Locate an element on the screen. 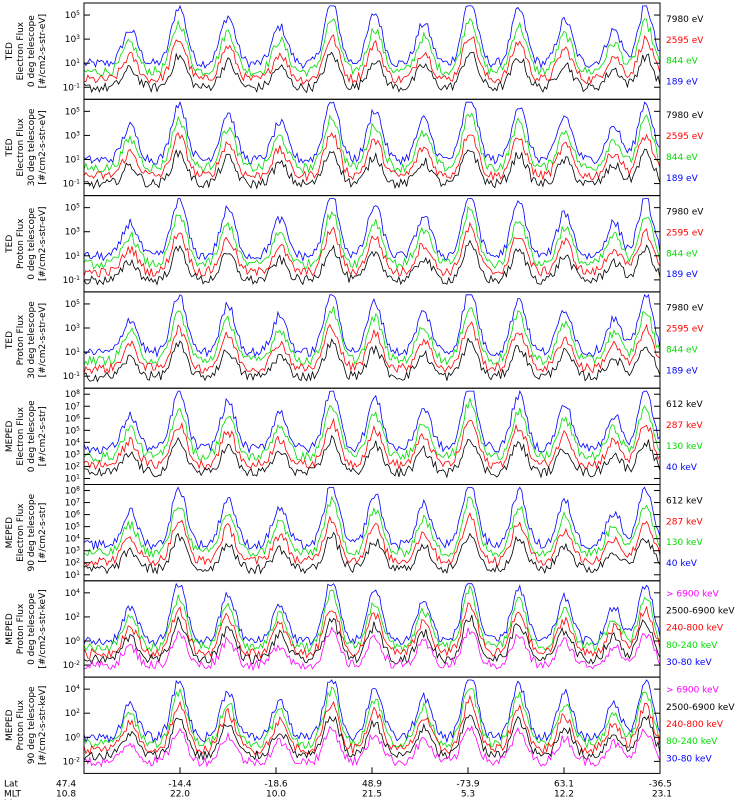 This screenshot has width=750, height=800. panel-8-ylabel-line-4: [#/cm2-s-str-keV] is located at coordinates (43, 725).